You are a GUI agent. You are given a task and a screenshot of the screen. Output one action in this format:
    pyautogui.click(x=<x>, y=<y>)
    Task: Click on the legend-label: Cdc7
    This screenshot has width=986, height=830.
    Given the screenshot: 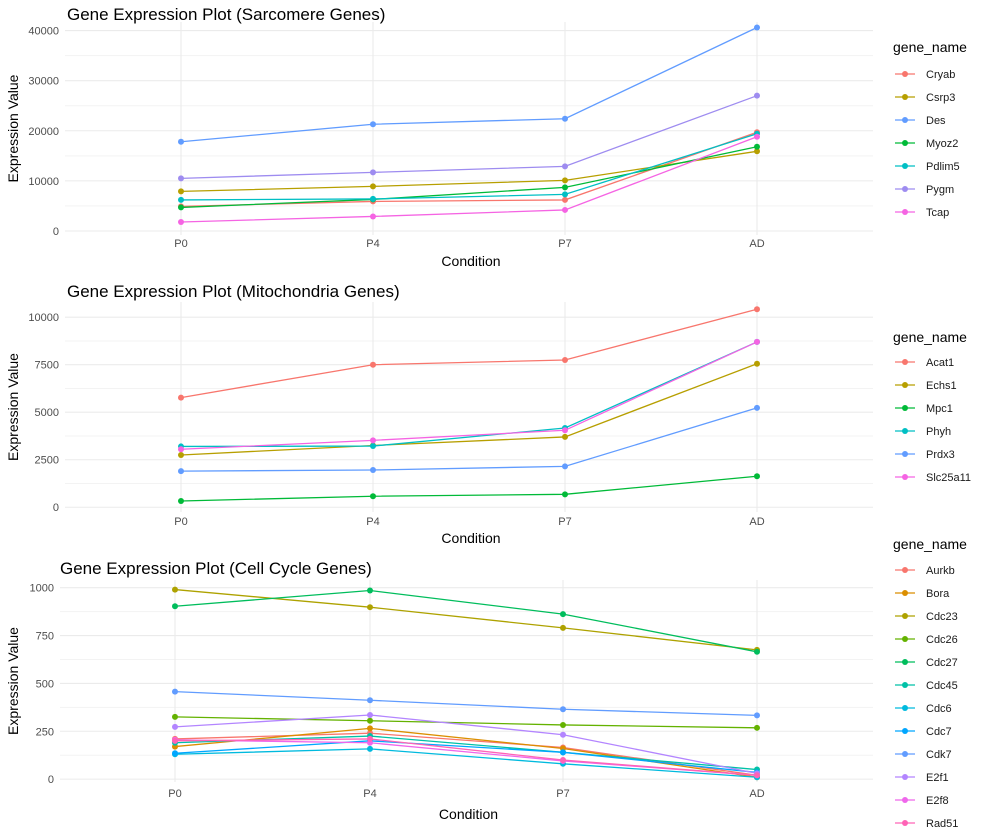 What is the action you would take?
    pyautogui.click(x=939, y=732)
    